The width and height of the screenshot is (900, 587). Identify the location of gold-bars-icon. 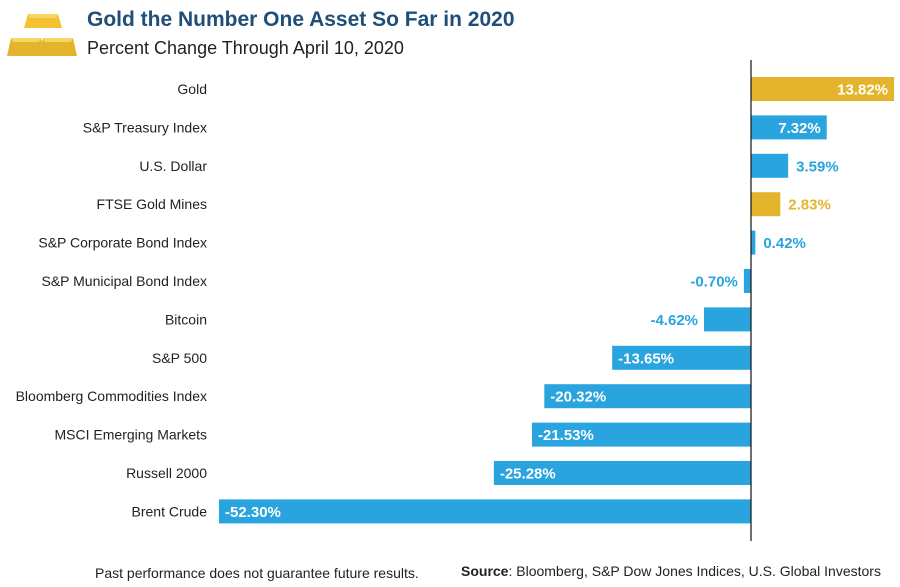
(42, 35).